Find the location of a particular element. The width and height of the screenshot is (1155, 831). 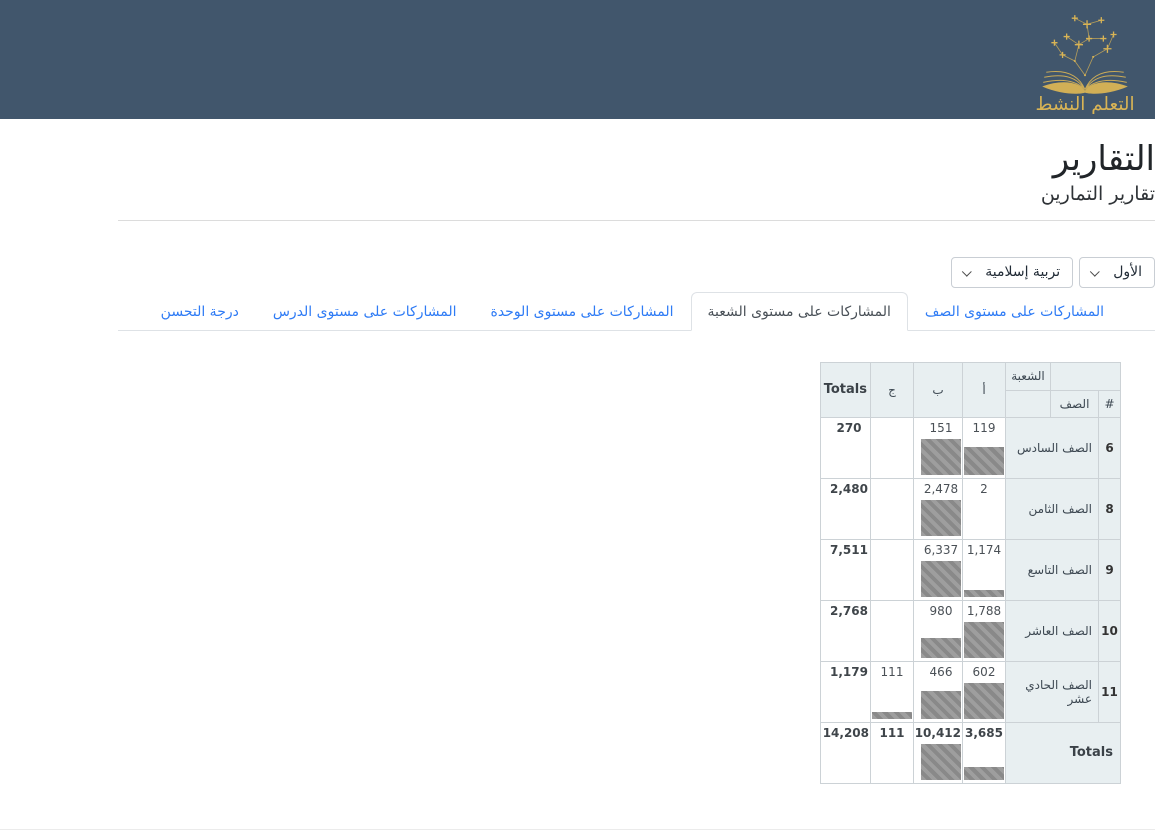

value-cell: 980 is located at coordinates (938, 630).